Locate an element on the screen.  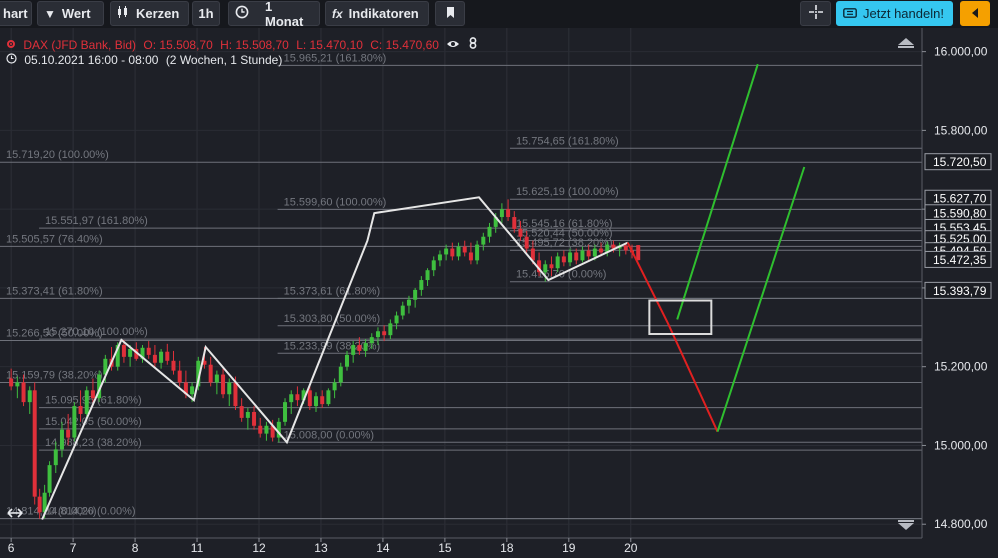
resize-horizontal-icon is located at coordinates (15, 513).